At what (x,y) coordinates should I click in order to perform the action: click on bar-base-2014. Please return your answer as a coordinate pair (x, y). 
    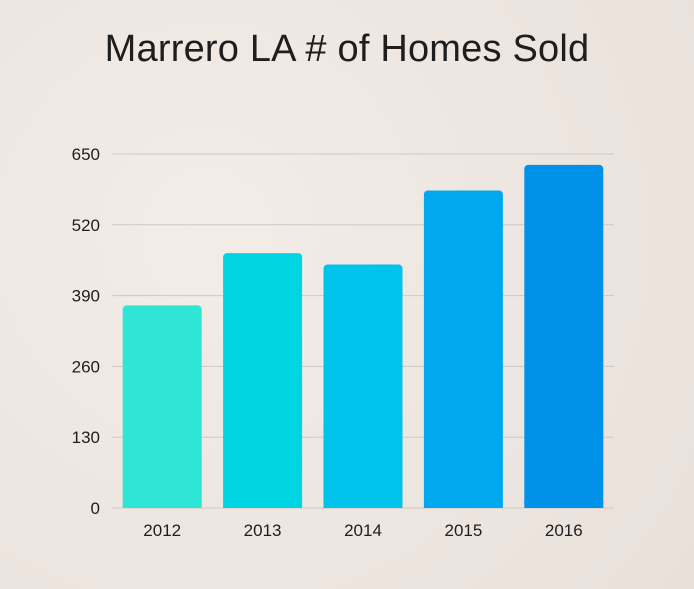
    Looking at the image, I should click on (363, 505).